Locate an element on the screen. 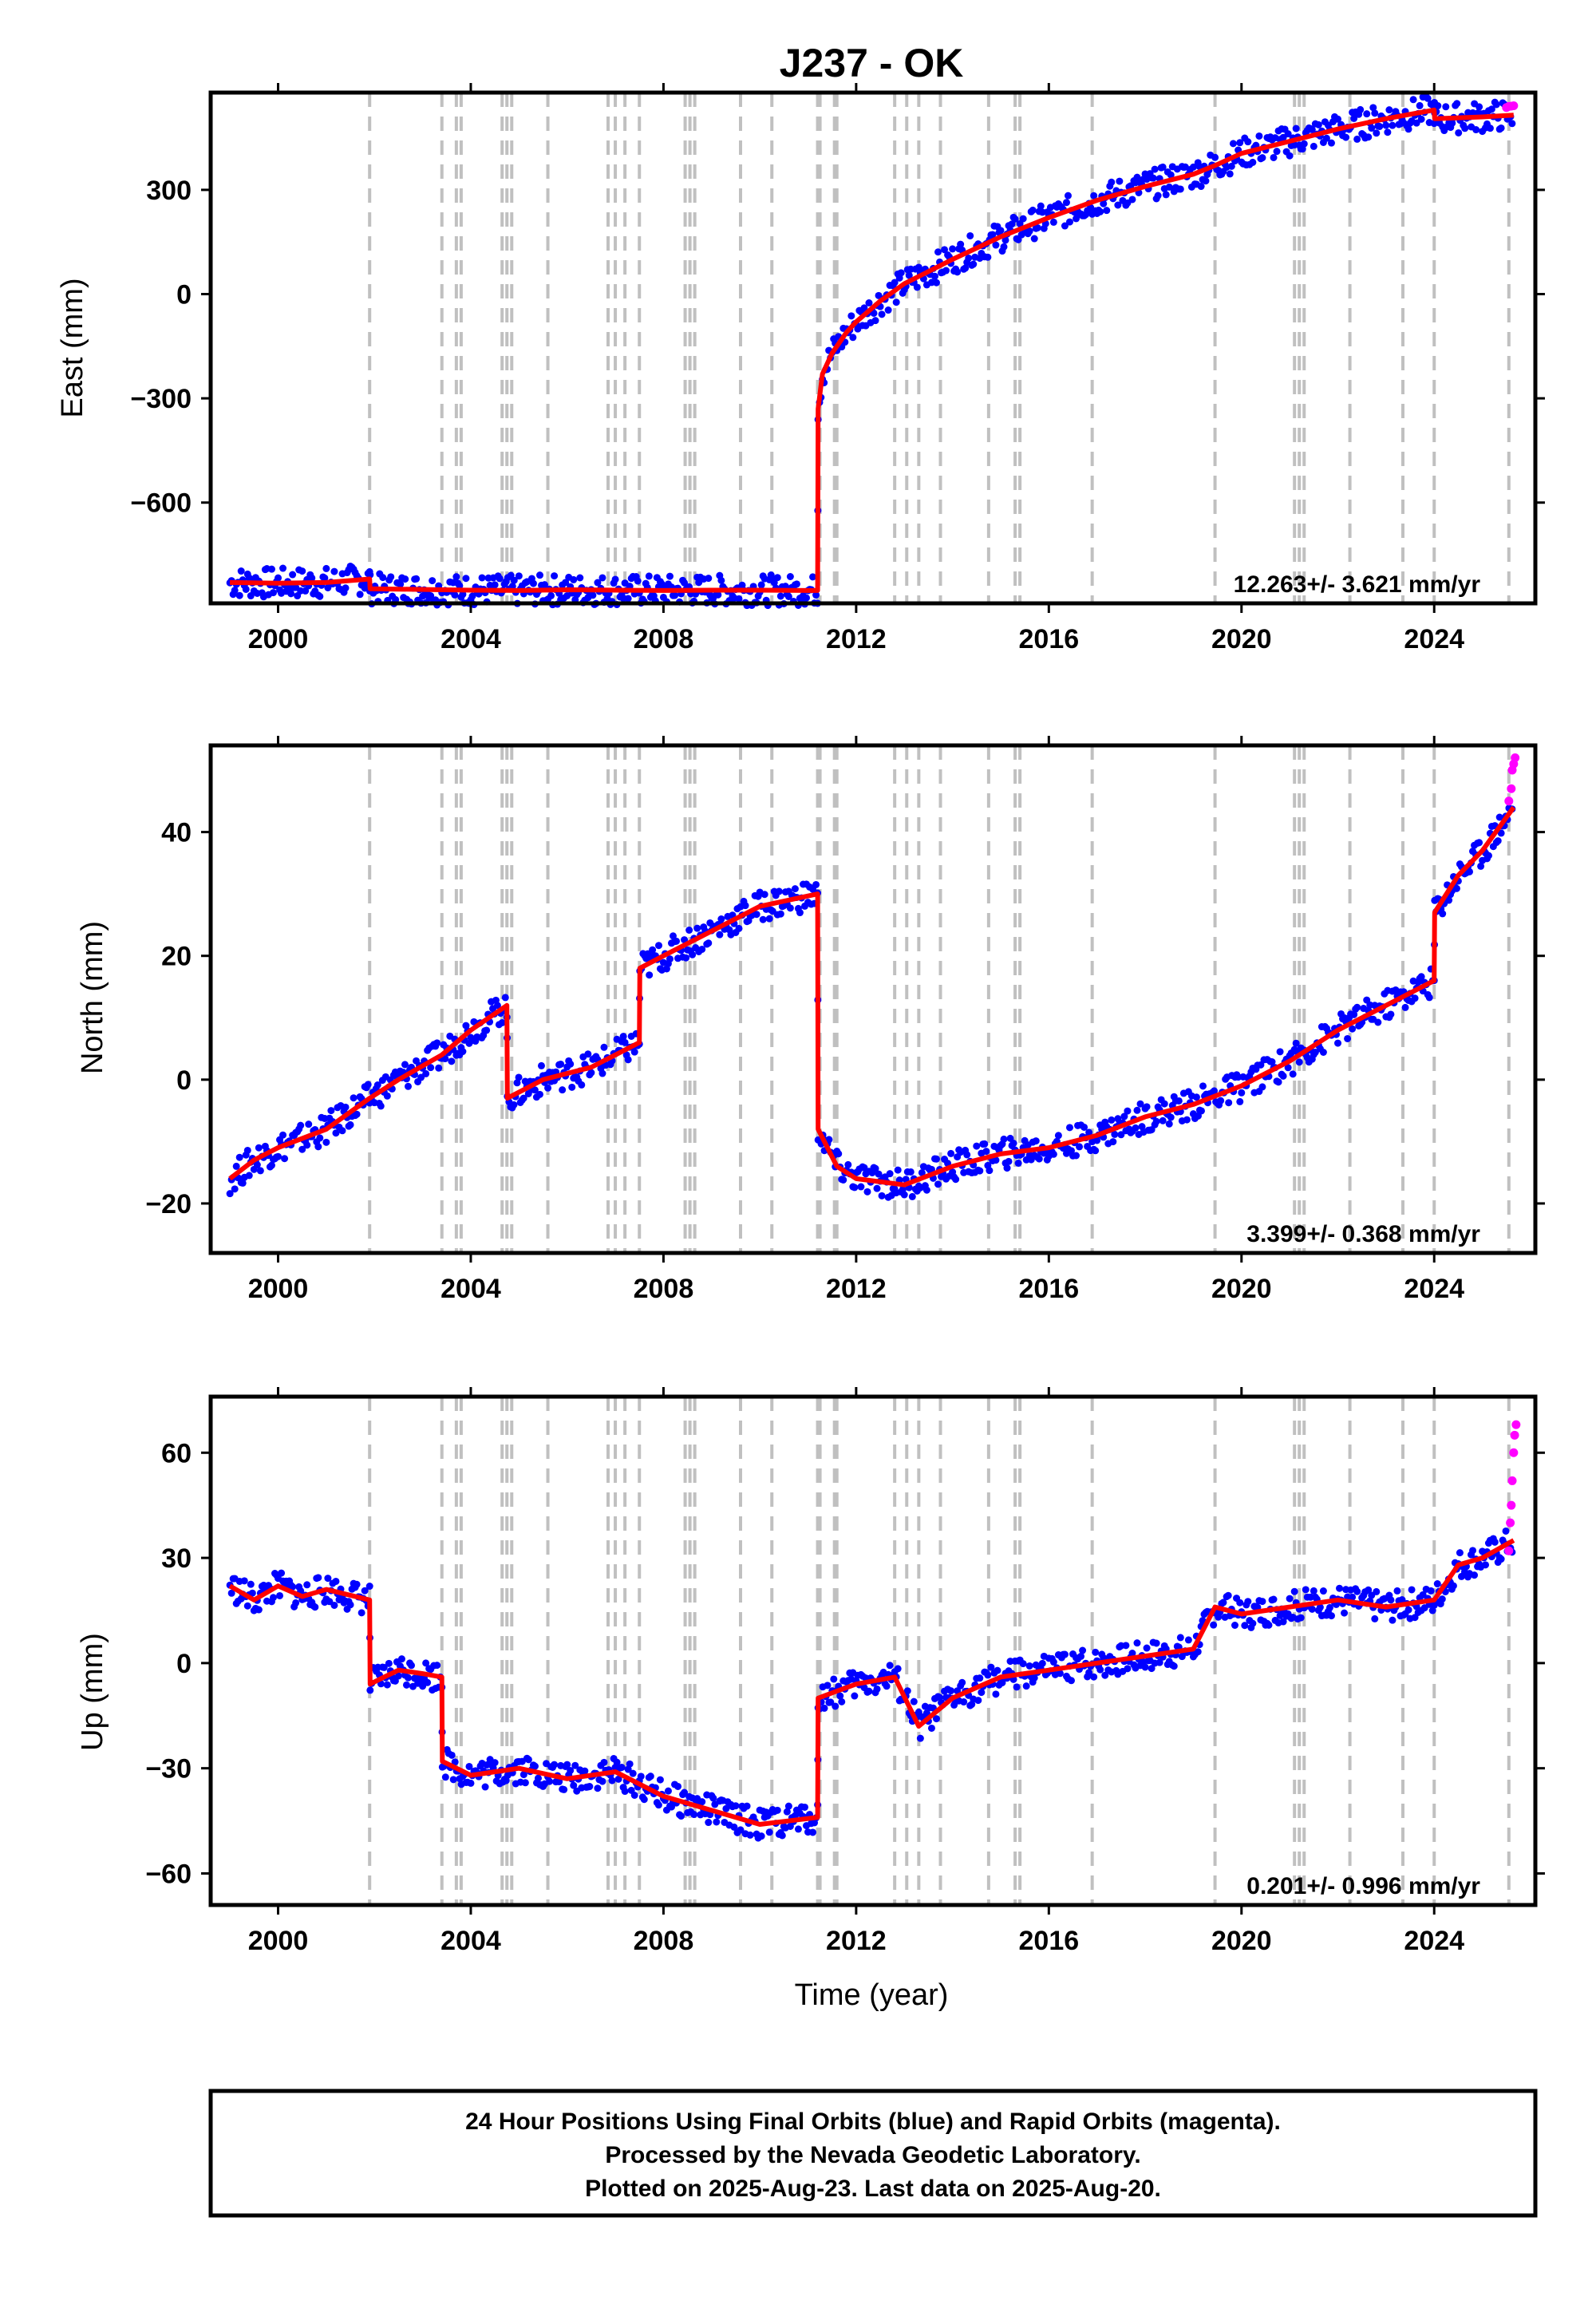 The width and height of the screenshot is (1596, 2316). footer-frame is located at coordinates (873, 2153).